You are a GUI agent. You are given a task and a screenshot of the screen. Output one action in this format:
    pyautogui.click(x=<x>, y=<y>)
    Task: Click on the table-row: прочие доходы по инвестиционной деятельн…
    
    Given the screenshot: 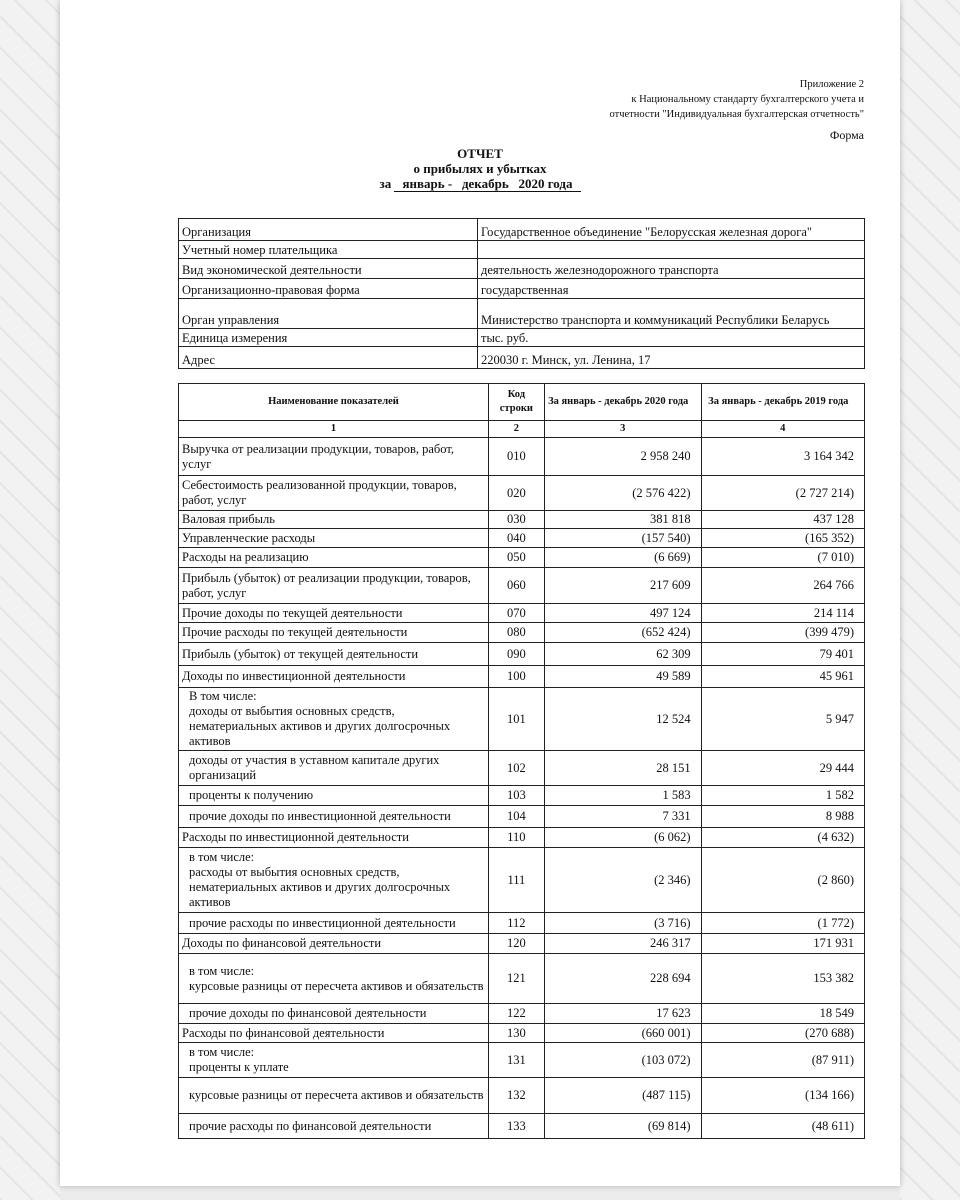 What is the action you would take?
    pyautogui.click(x=522, y=816)
    